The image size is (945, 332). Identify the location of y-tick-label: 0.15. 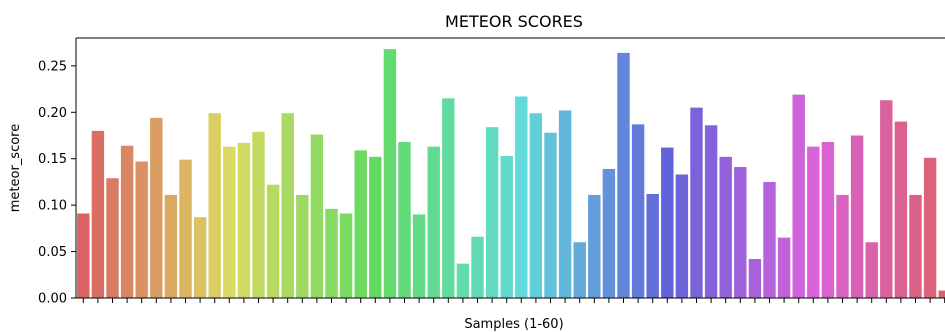
(52, 159).